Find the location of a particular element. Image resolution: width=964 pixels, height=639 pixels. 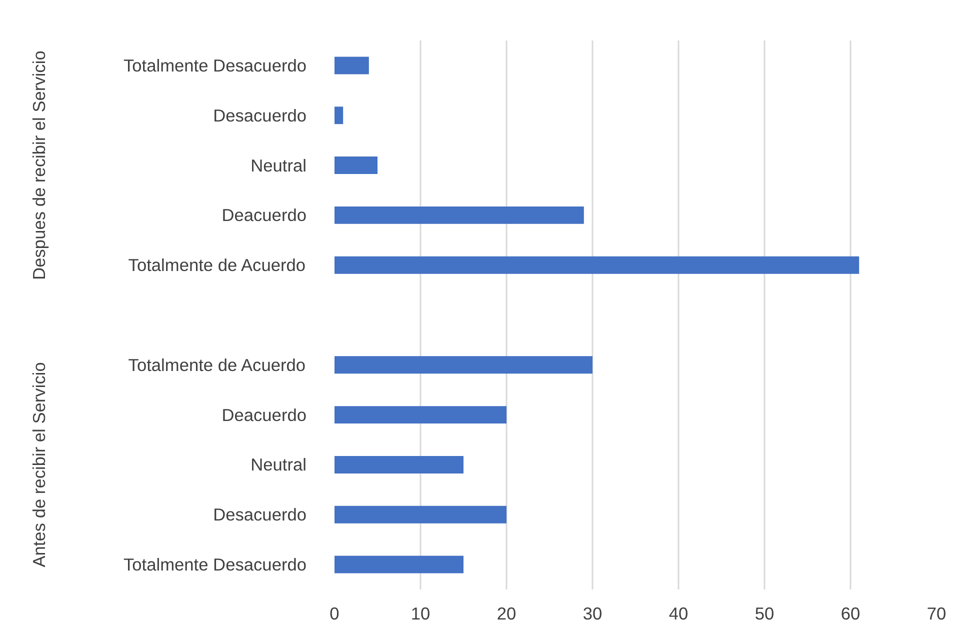

x-tick-label: 40 is located at coordinates (678, 614).